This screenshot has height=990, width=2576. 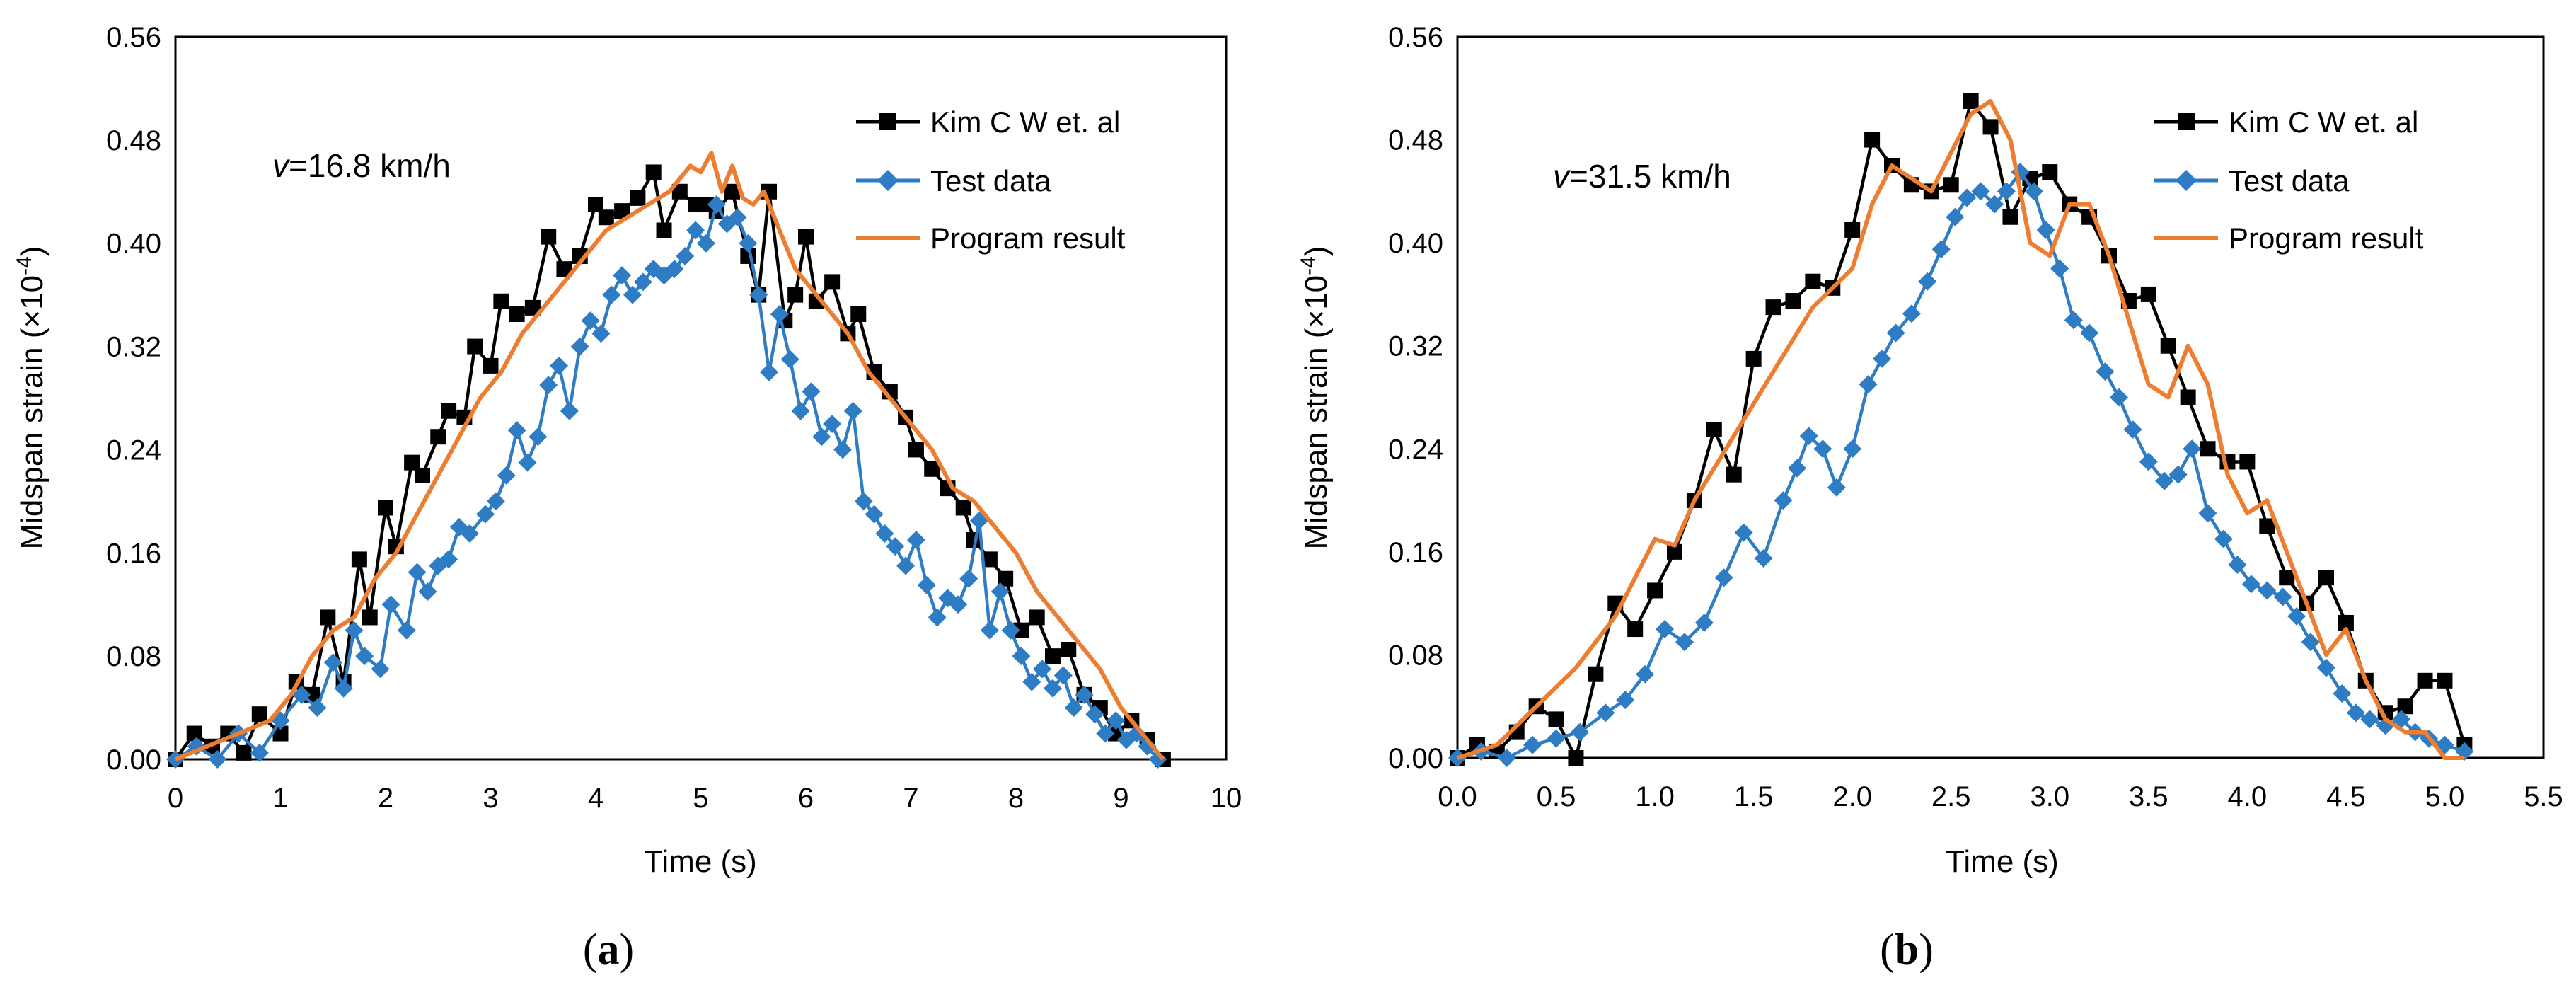 What do you see at coordinates (1415, 655) in the screenshot?
I see `y-tick-label: 0.08` at bounding box center [1415, 655].